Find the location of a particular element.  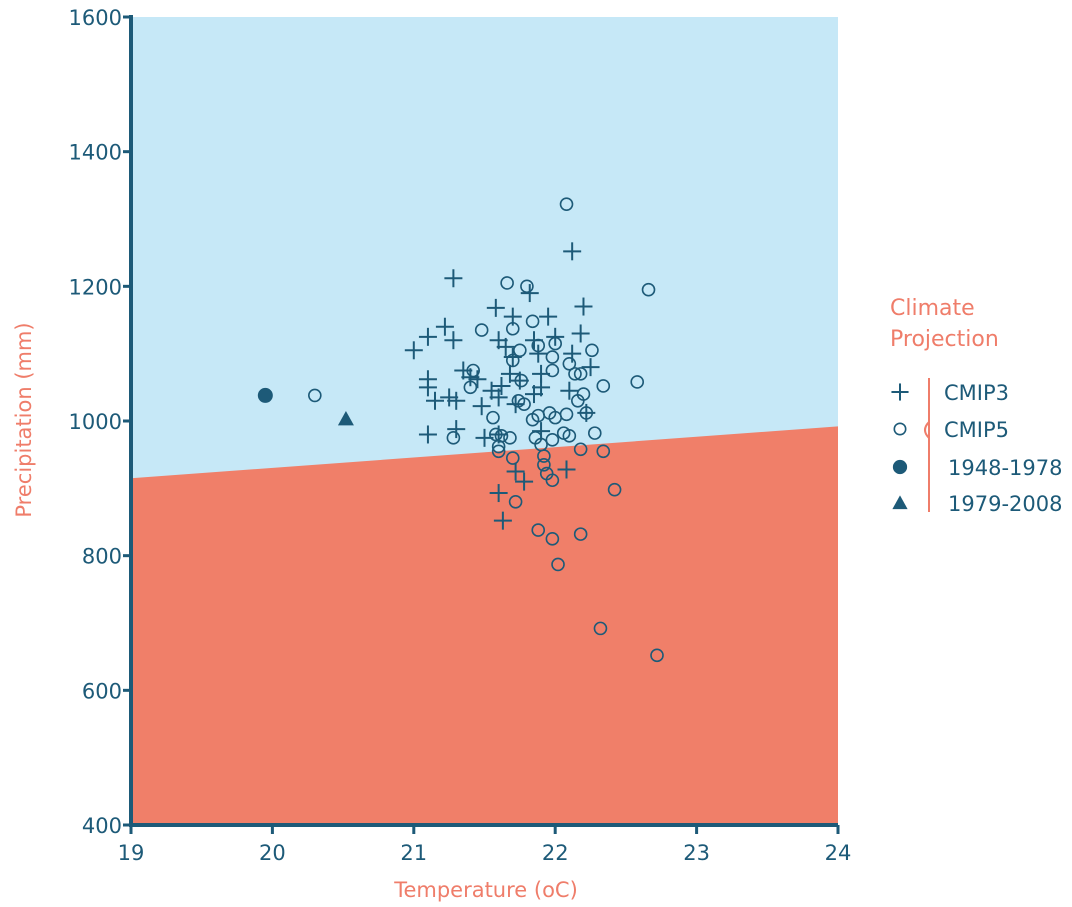

legend-label-cmip3: CMIP3 is located at coordinates (976, 393).